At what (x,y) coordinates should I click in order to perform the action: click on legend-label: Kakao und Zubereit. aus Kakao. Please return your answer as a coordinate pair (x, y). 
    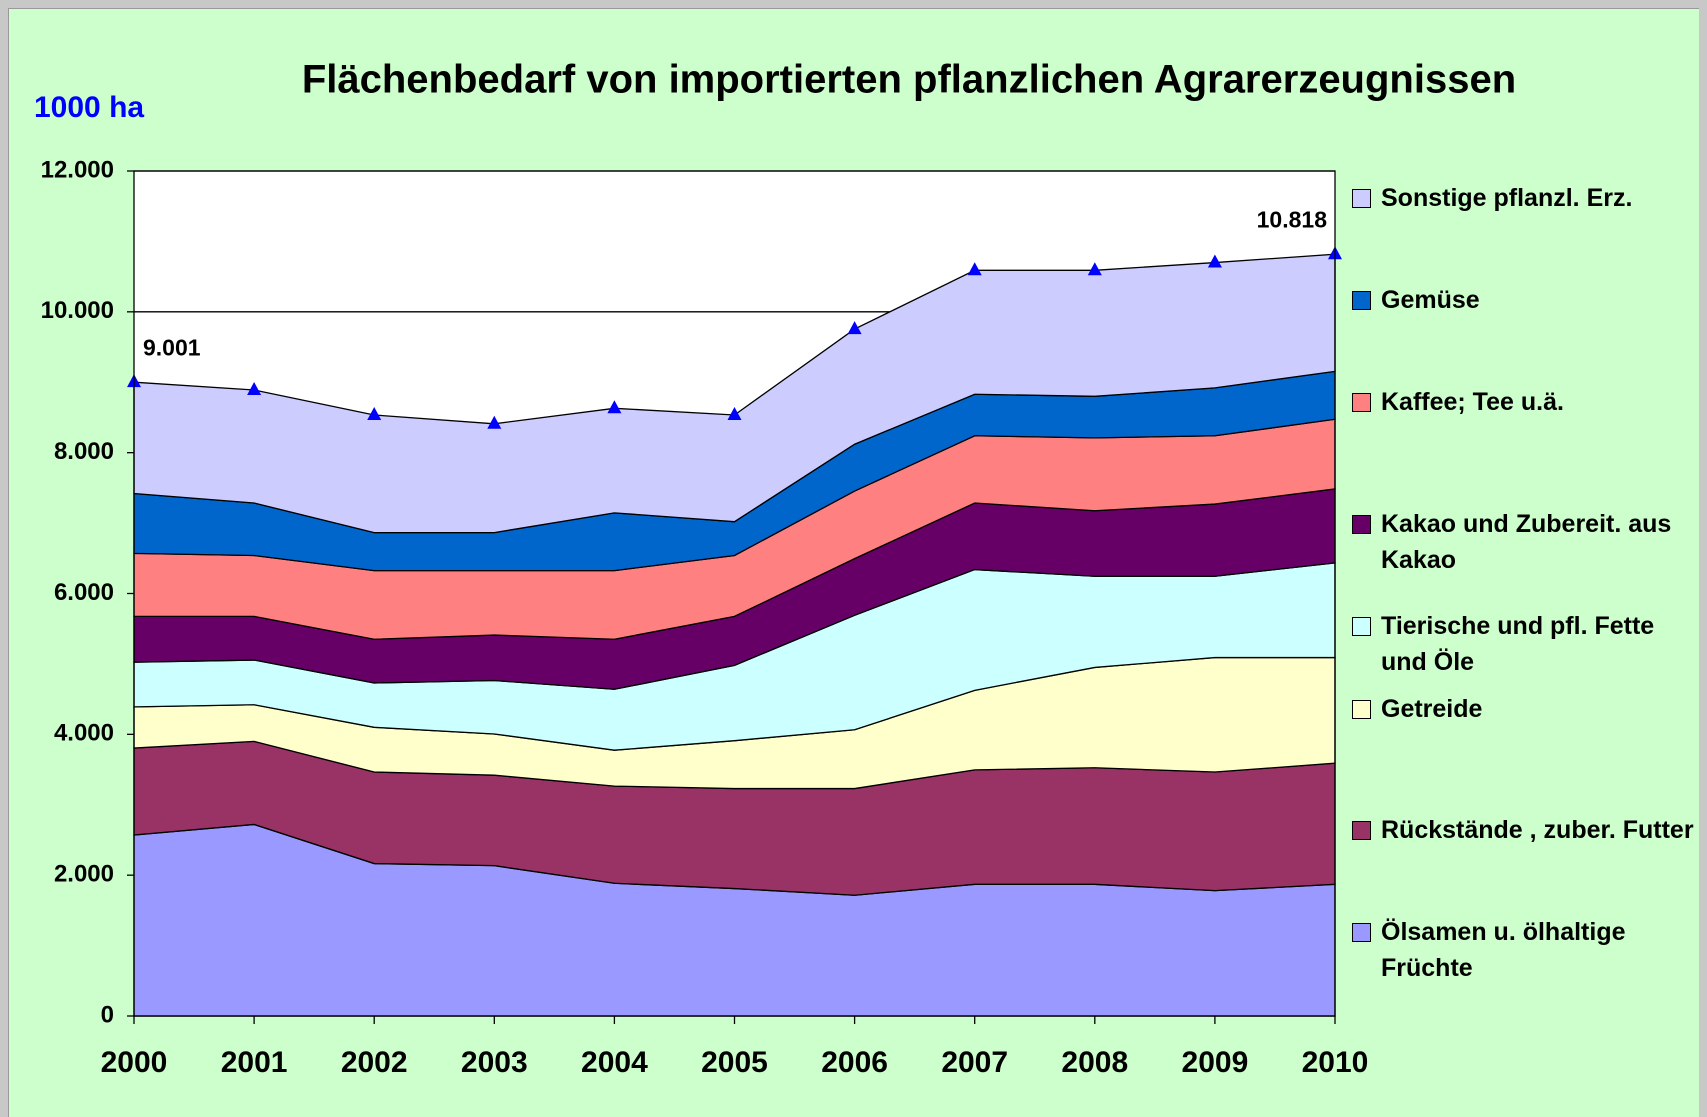
    Looking at the image, I should click on (1526, 542).